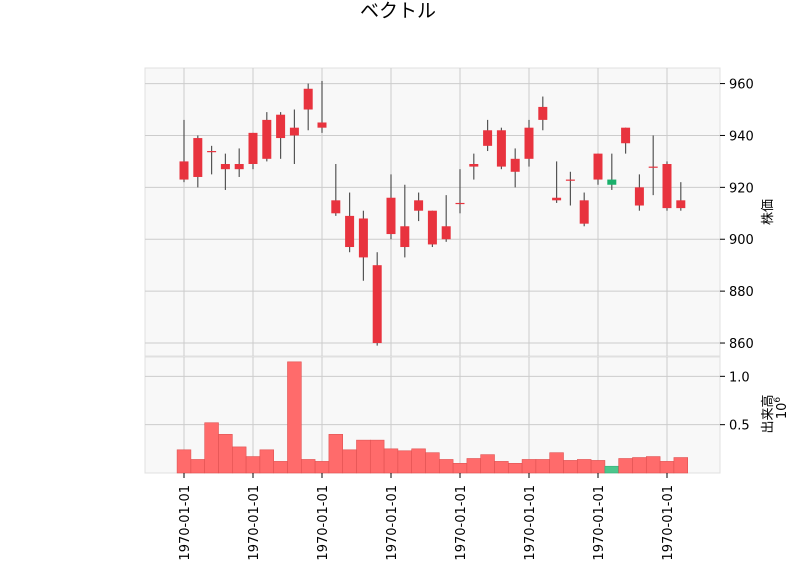  What do you see at coordinates (741, 240) in the screenshot?
I see `price-tick-label: 900` at bounding box center [741, 240].